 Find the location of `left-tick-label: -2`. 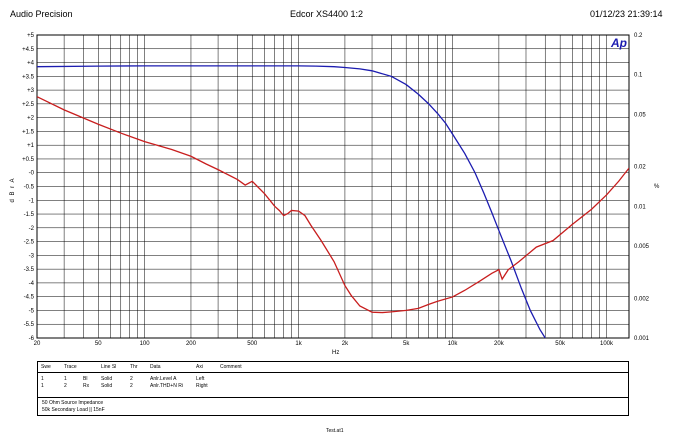

left-tick-label: -2 is located at coordinates (32, 229).